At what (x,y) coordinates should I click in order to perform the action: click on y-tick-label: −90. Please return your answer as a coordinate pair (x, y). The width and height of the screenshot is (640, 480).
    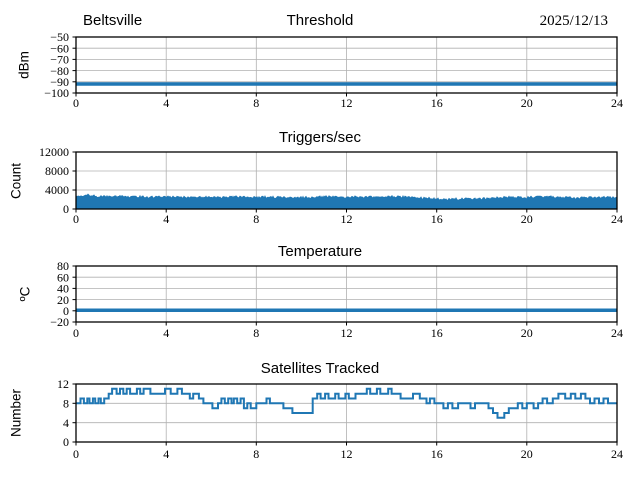
    Looking at the image, I should click on (59, 82).